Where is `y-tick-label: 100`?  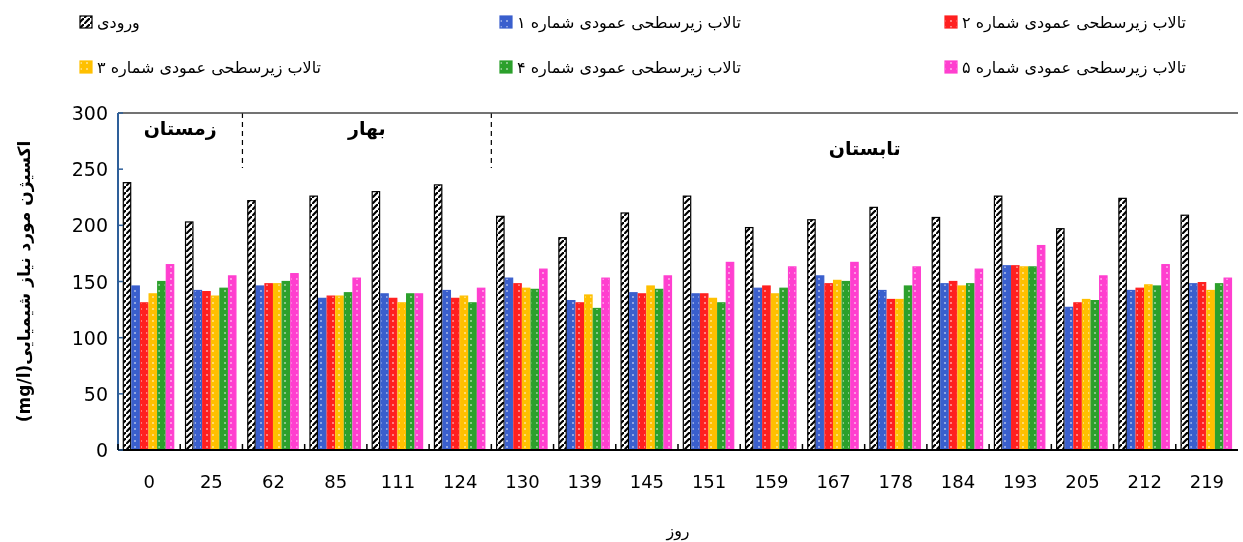 y-tick-label: 100 is located at coordinates (89, 337).